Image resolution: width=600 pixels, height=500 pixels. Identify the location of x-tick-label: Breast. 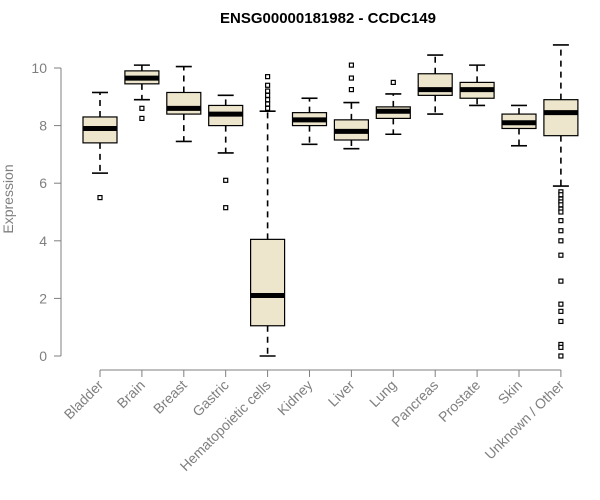
(170, 397).